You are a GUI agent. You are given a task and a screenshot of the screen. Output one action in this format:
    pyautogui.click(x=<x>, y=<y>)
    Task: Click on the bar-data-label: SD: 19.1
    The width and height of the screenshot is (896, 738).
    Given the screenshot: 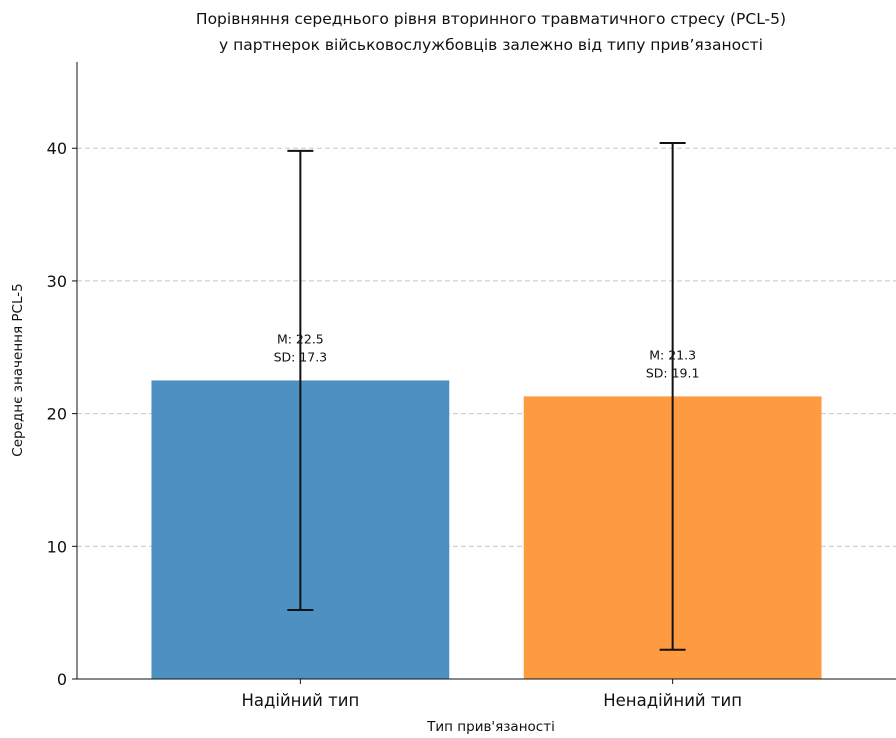 What is the action you would take?
    pyautogui.click(x=673, y=372)
    